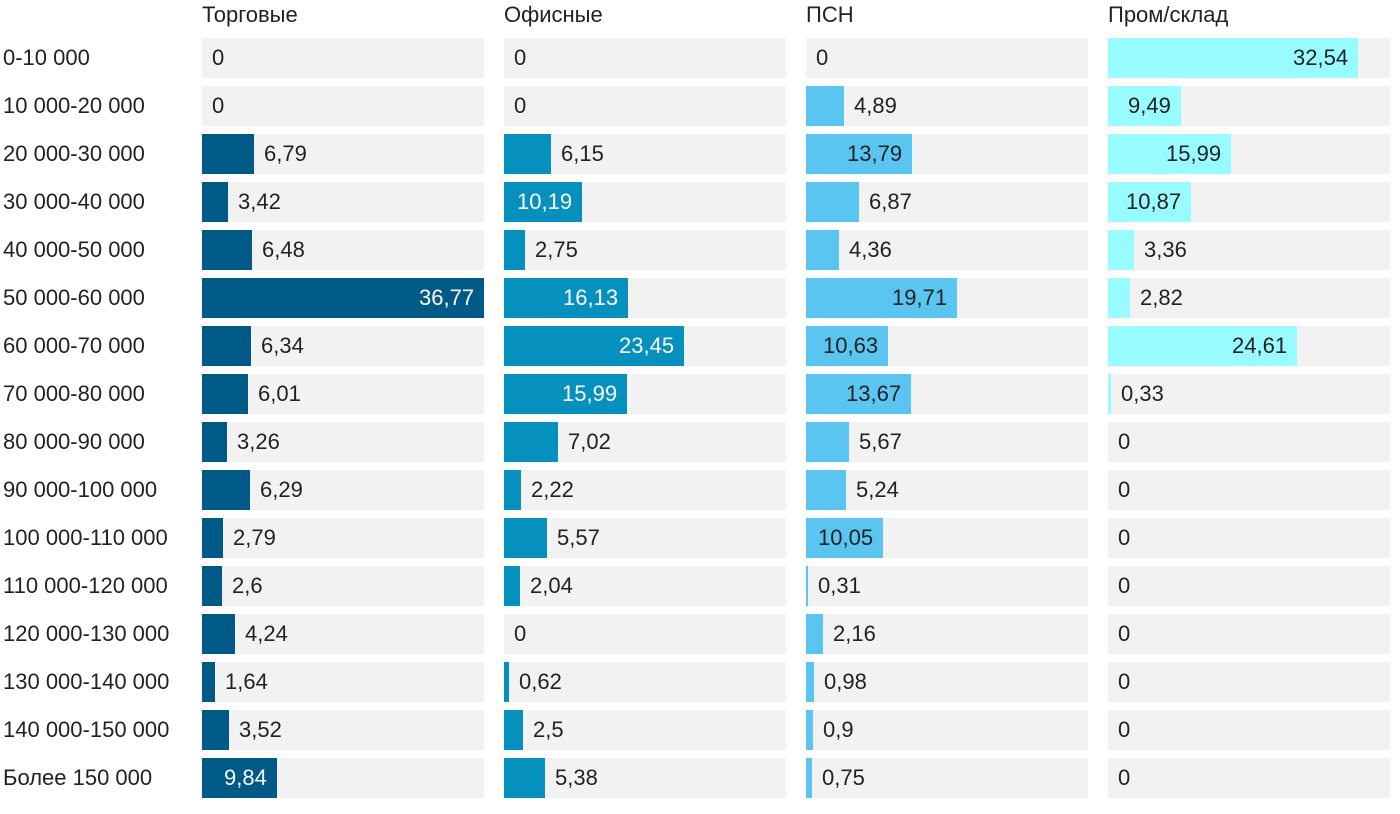 The height and width of the screenshot is (814, 1400). What do you see at coordinates (582, 153) in the screenshot?
I see `data-label: 6,15` at bounding box center [582, 153].